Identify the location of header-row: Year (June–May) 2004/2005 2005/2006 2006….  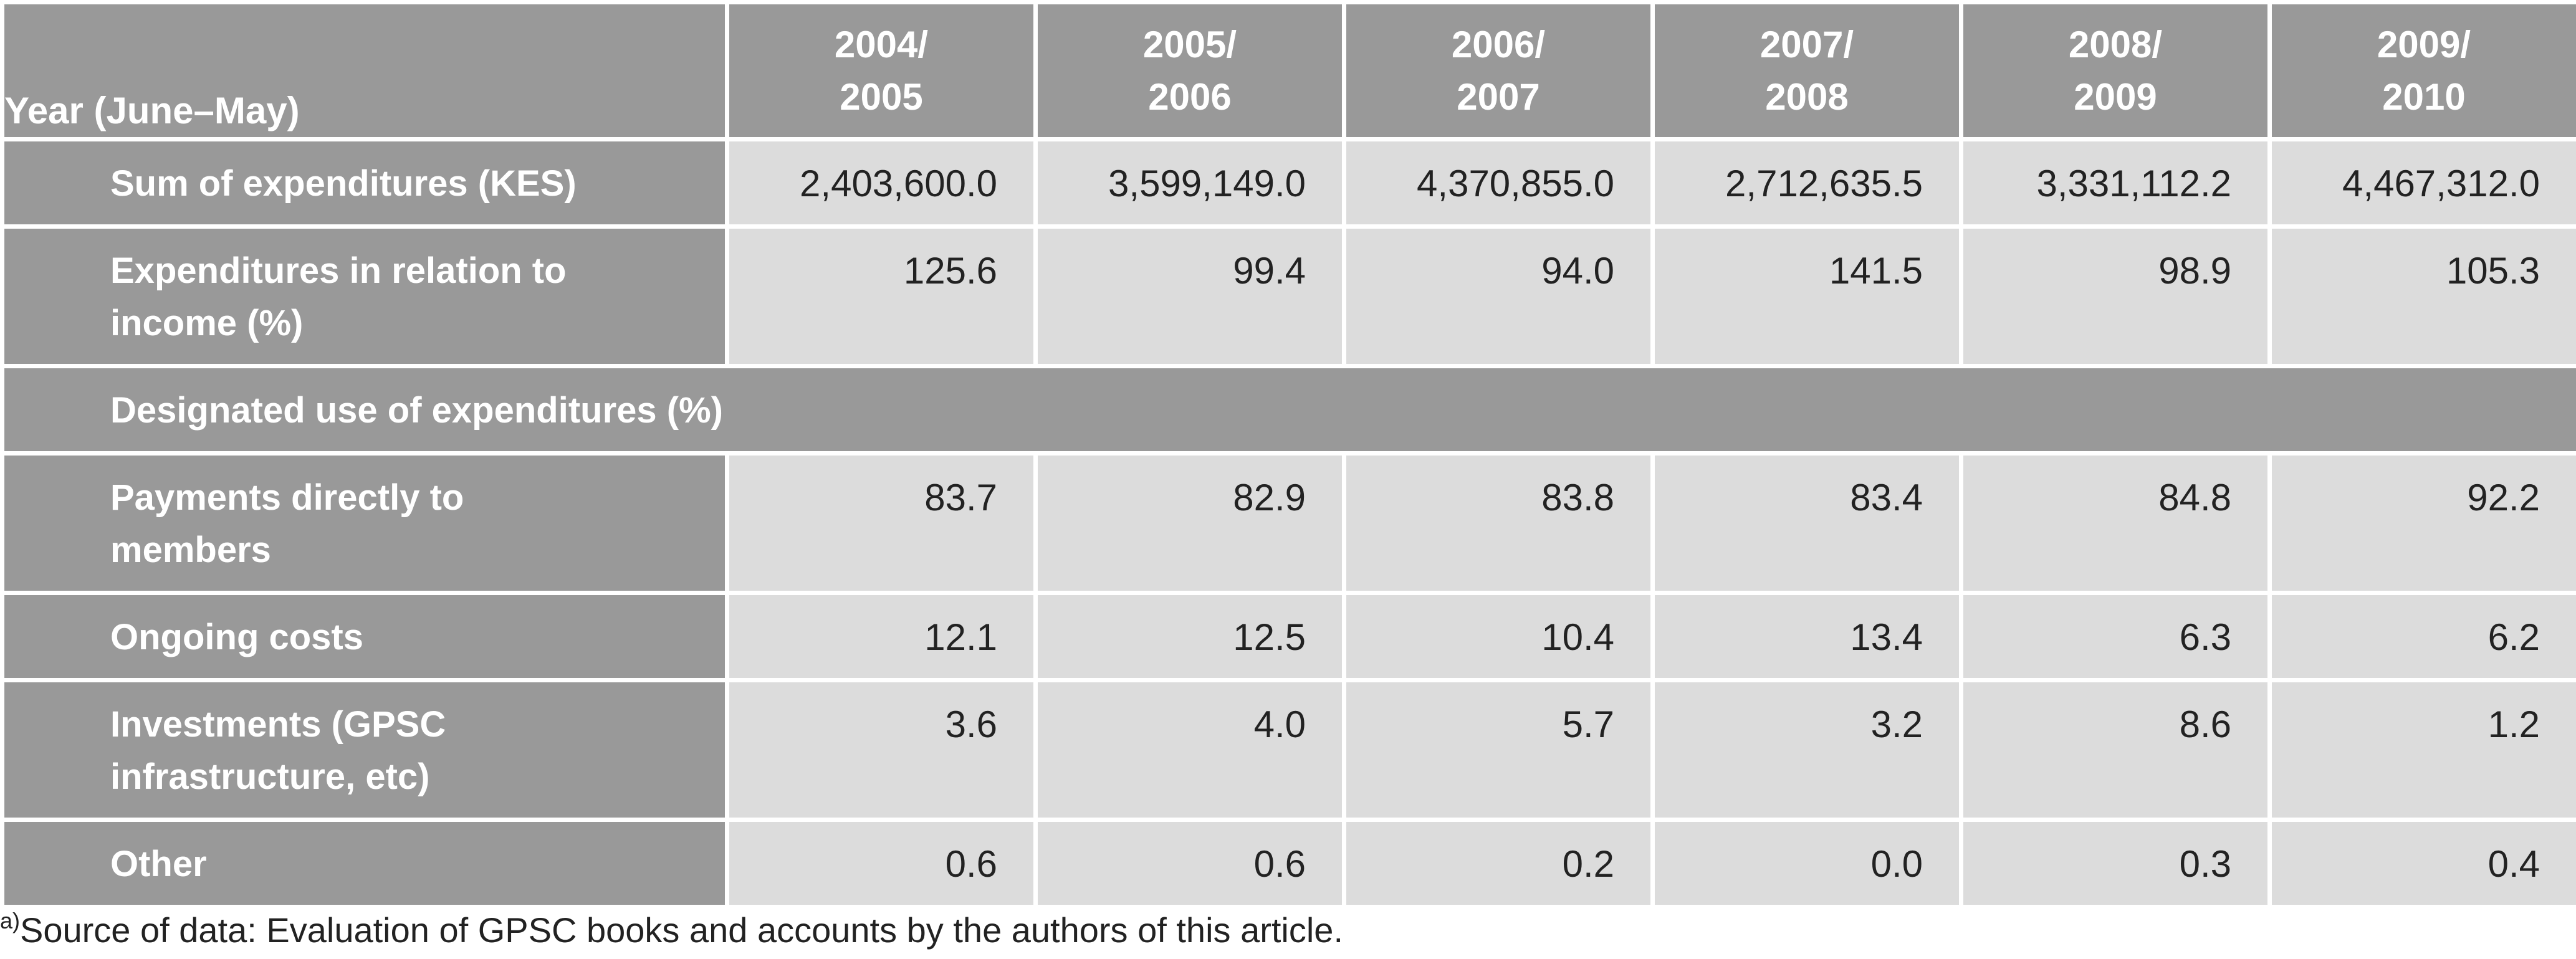
(1288, 70).